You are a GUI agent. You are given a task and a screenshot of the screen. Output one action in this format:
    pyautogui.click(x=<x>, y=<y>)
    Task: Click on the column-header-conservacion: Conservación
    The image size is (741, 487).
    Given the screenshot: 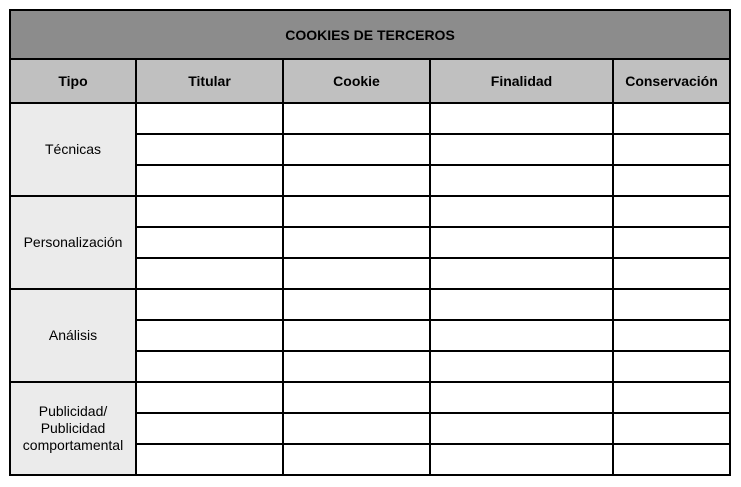 What is the action you would take?
    pyautogui.click(x=671, y=81)
    